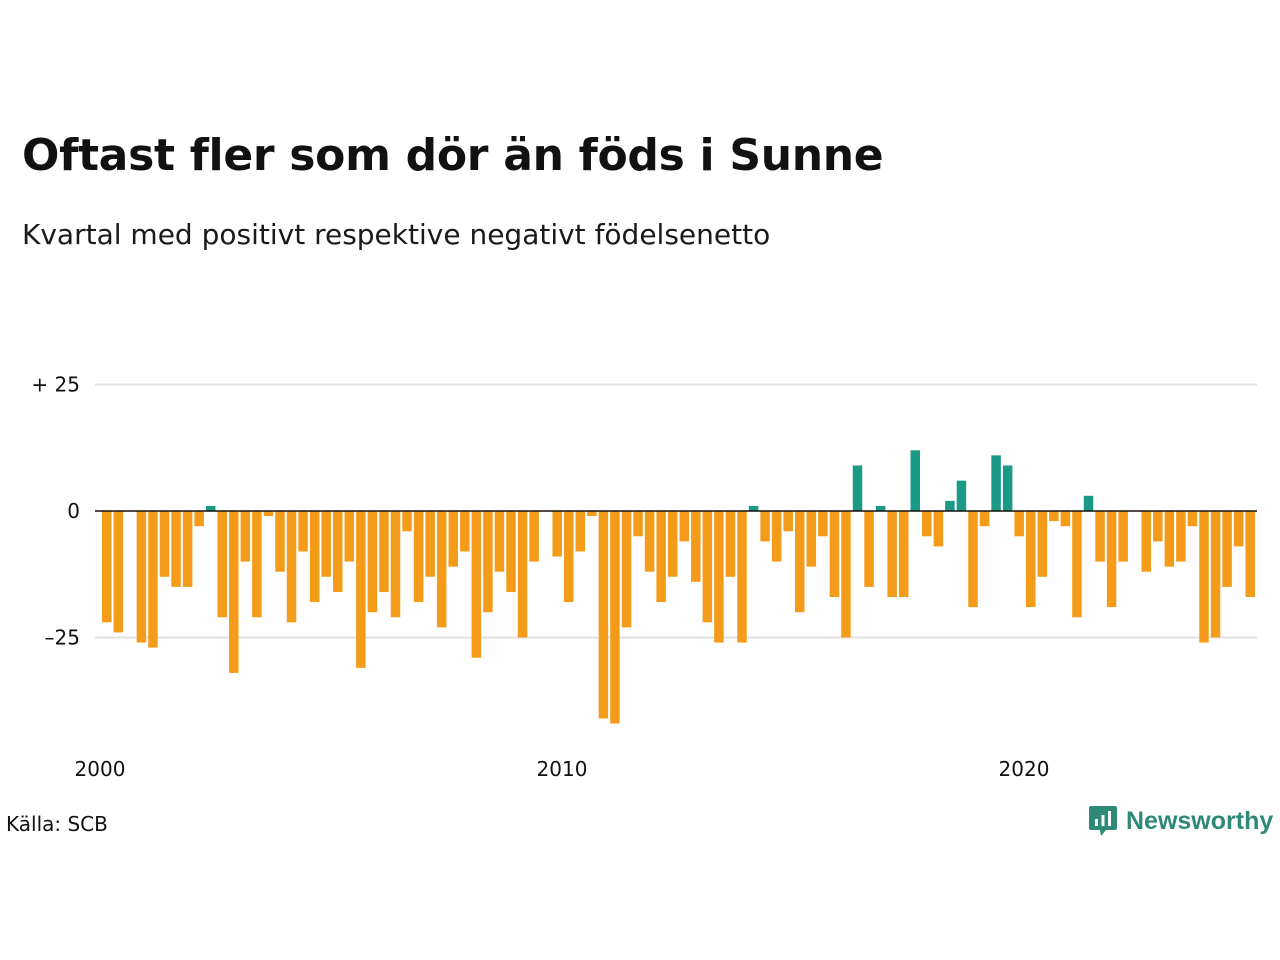 This screenshot has width=1280, height=960. Describe the element at coordinates (55, 385) in the screenshot. I see `y-tick-label: + 25` at that location.